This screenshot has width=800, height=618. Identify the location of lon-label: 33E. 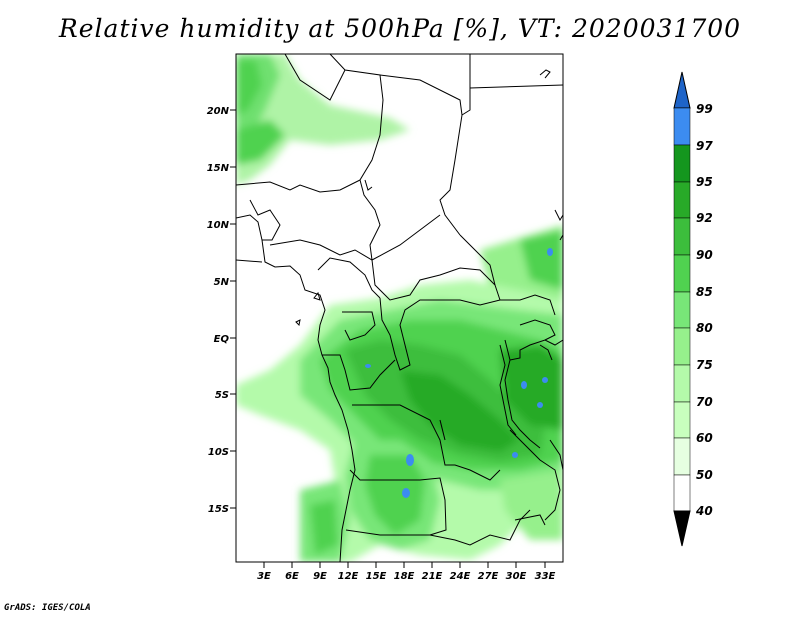
(545, 576).